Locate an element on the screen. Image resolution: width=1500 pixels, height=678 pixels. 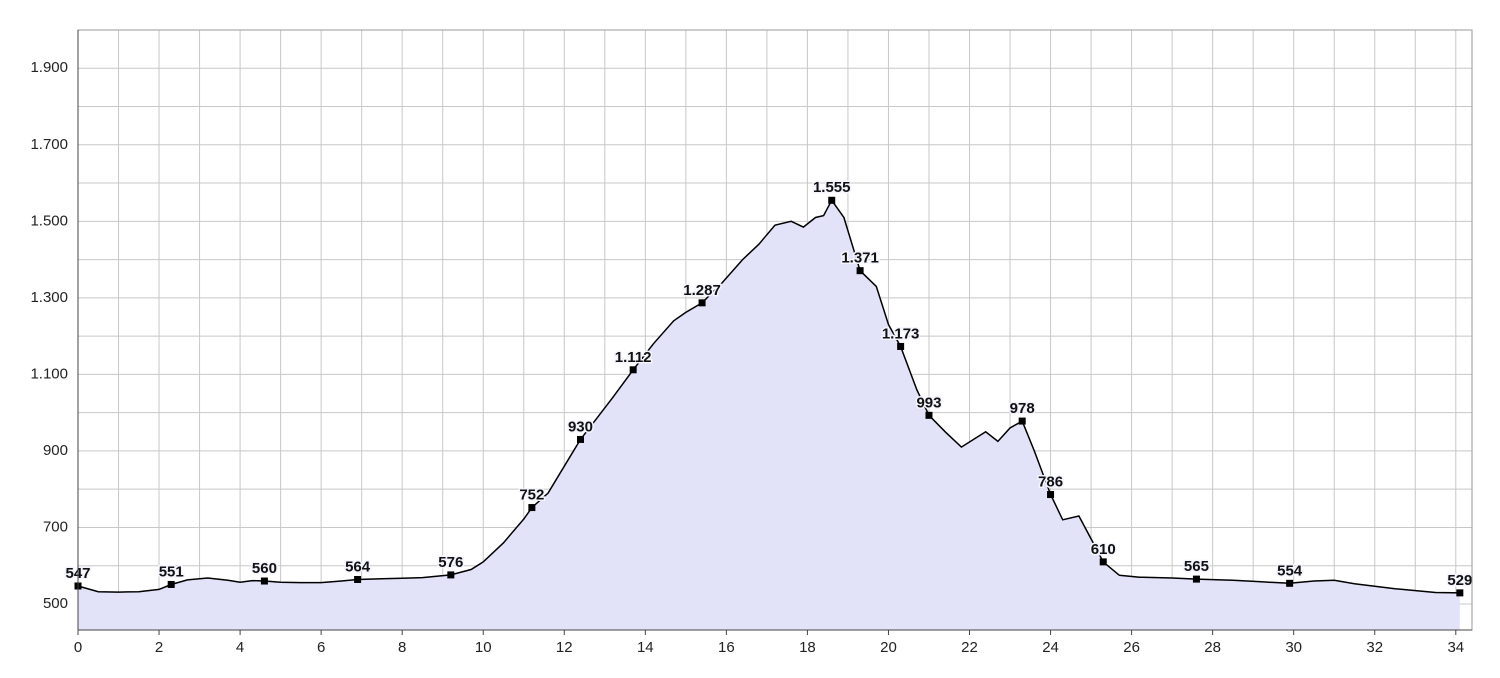
data-label: 564 is located at coordinates (358, 566).